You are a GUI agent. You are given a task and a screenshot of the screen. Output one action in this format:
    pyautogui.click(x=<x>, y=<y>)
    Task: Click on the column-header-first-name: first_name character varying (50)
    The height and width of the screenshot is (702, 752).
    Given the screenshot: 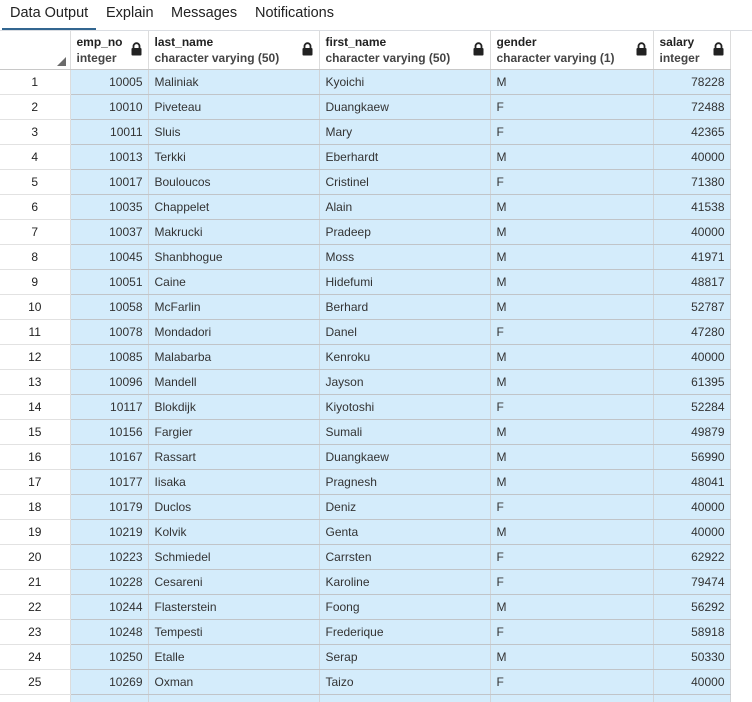 What is the action you would take?
    pyautogui.click(x=405, y=50)
    